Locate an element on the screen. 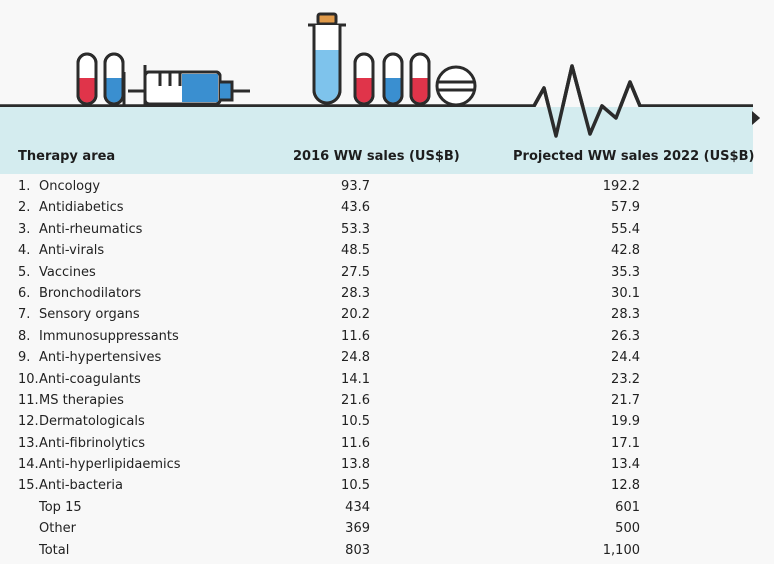 The width and height of the screenshot is (774, 564). row-rank: 2. is located at coordinates (24, 208).